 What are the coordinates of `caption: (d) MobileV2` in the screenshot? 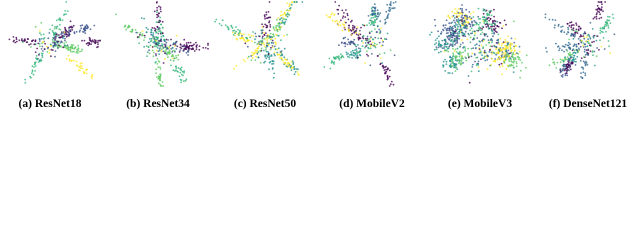 It's located at (372, 104).